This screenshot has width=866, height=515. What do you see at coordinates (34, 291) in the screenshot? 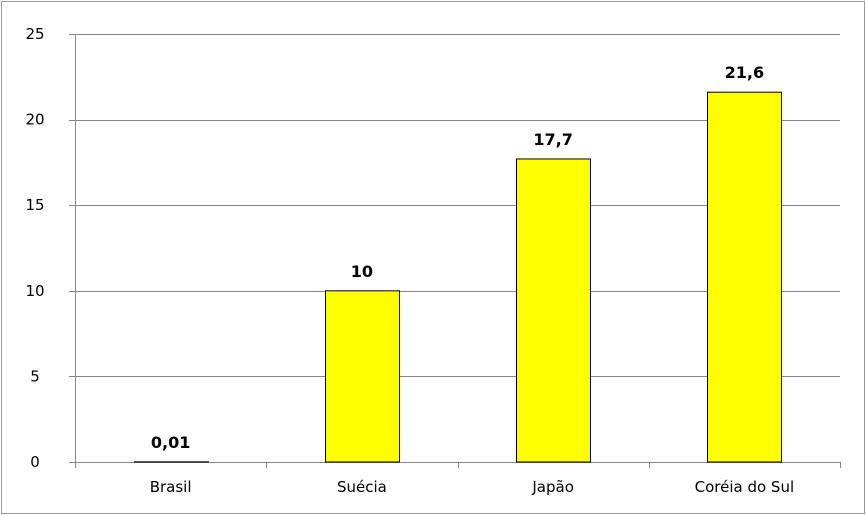
I see `y-tick-label: 10` at bounding box center [34, 291].